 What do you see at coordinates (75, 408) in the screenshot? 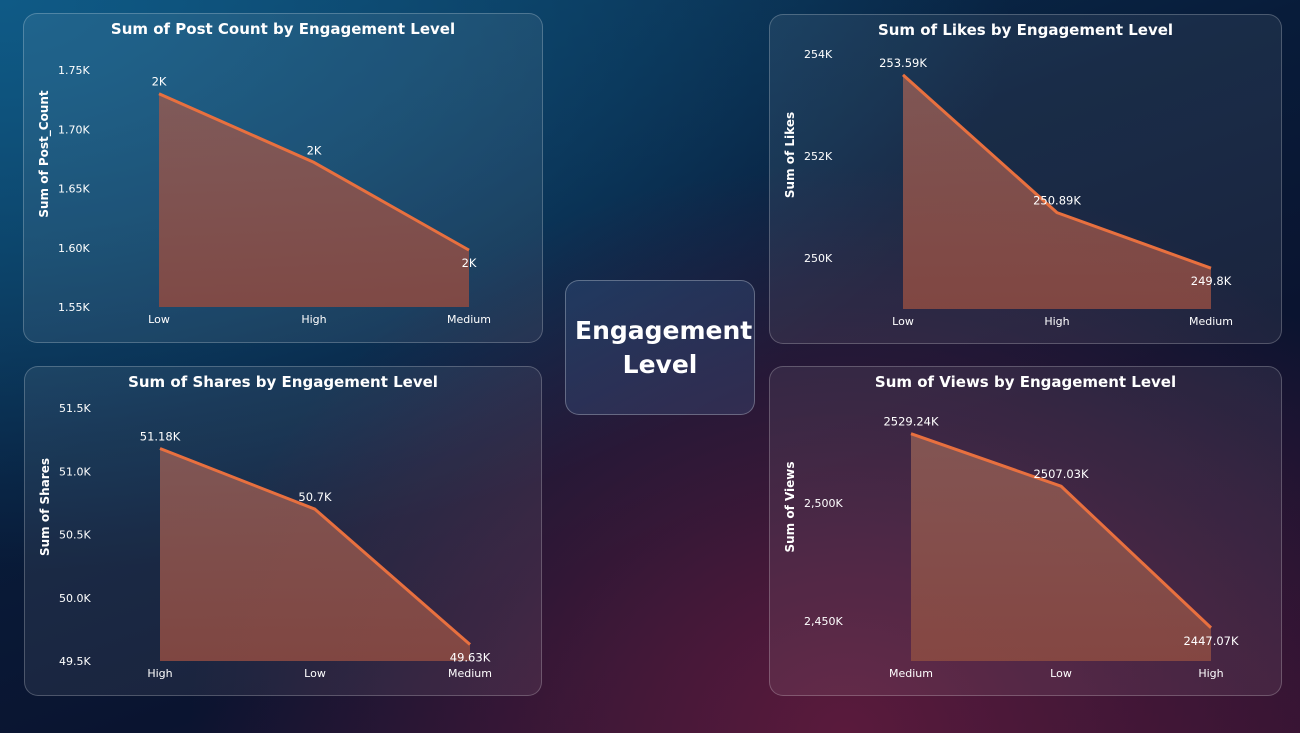
I see `y-tick-label: 51.5K` at bounding box center [75, 408].